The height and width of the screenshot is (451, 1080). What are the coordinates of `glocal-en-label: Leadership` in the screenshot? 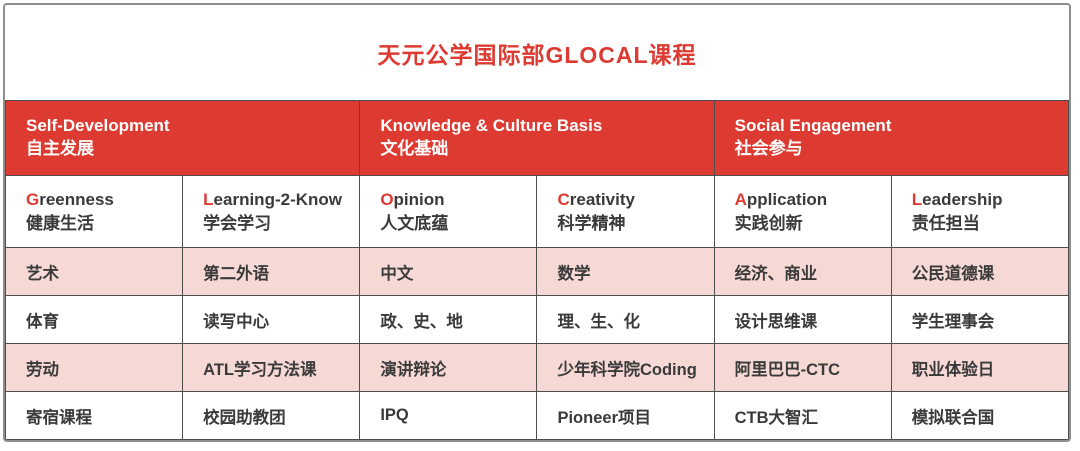 It's located at (986, 200).